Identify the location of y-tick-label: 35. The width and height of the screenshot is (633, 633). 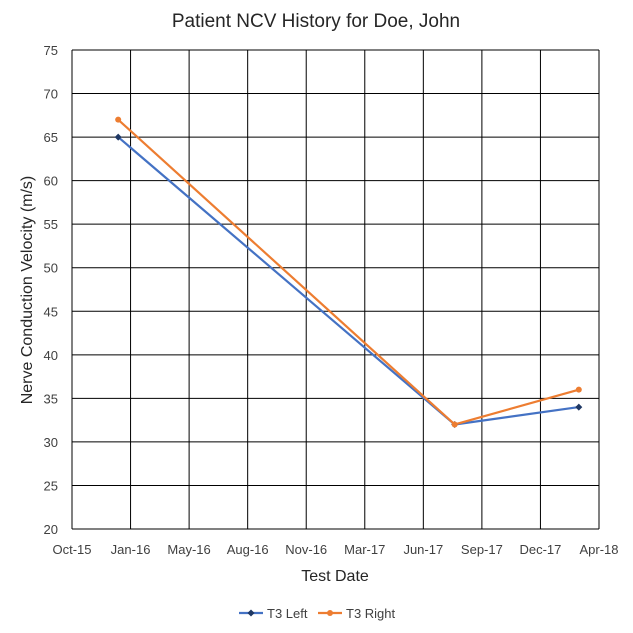
(51, 398).